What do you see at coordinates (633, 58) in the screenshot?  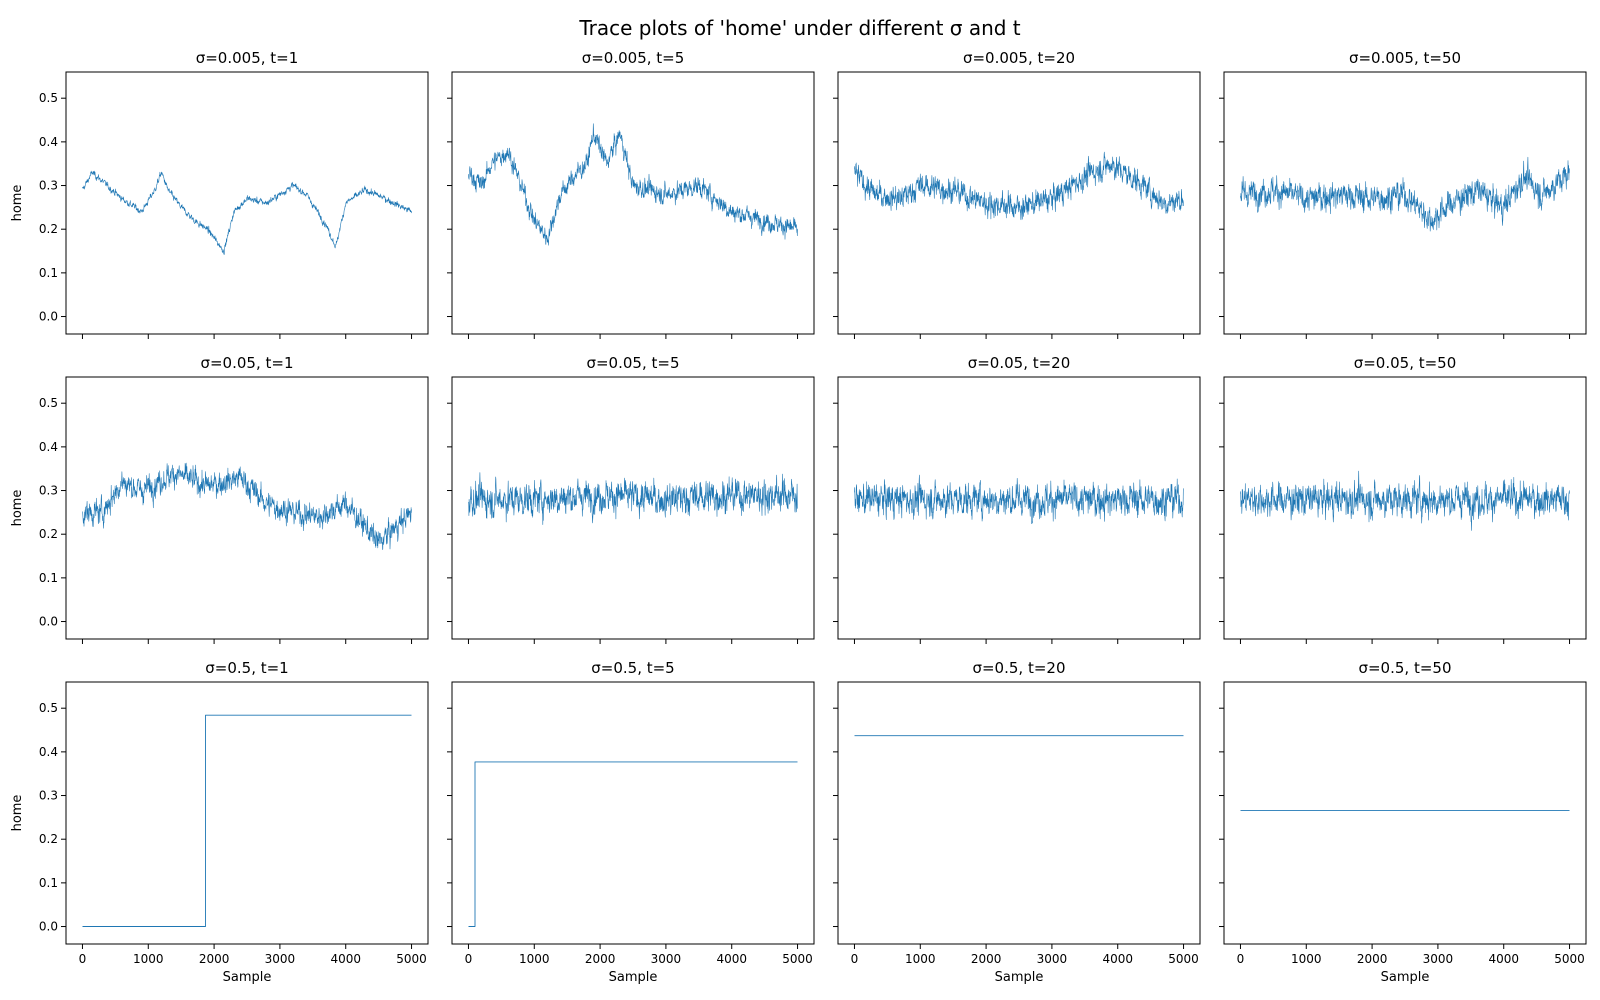 I see `panel-title: σ=0.005, t=5` at bounding box center [633, 58].